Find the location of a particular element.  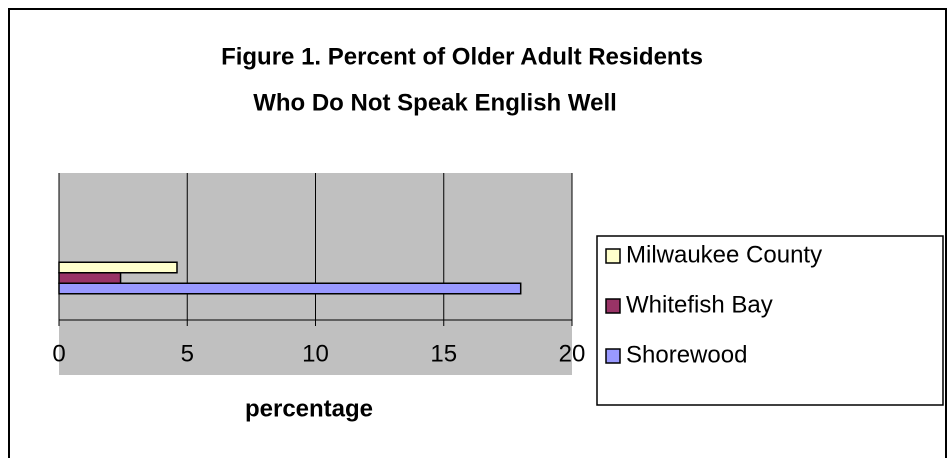

x-tick-label: 0 is located at coordinates (58, 353).